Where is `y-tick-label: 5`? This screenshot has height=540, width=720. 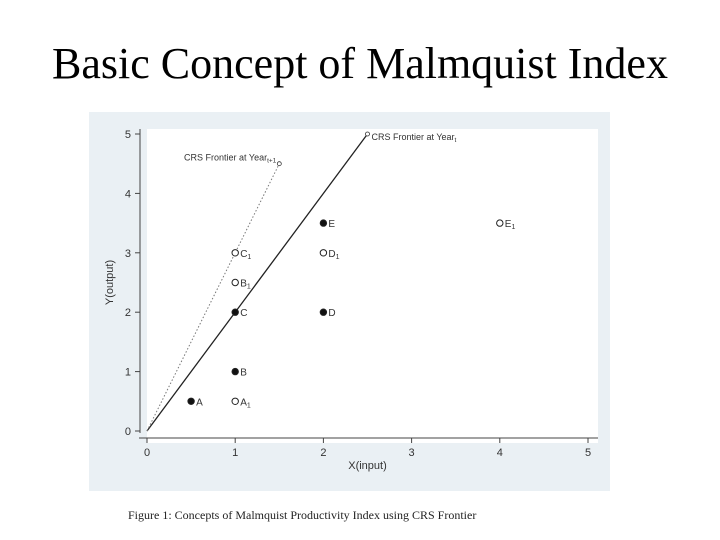
y-tick-label: 5 is located at coordinates (128, 135).